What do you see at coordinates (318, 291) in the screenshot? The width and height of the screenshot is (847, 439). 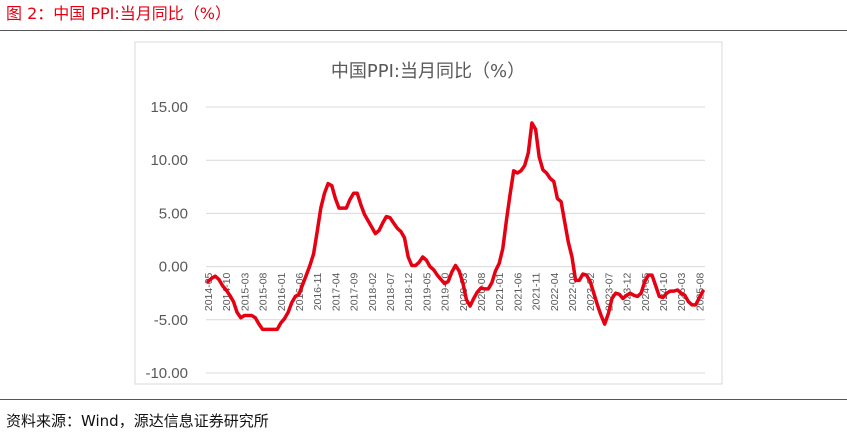 I see `x-tick-label: 2016-11` at bounding box center [318, 291].